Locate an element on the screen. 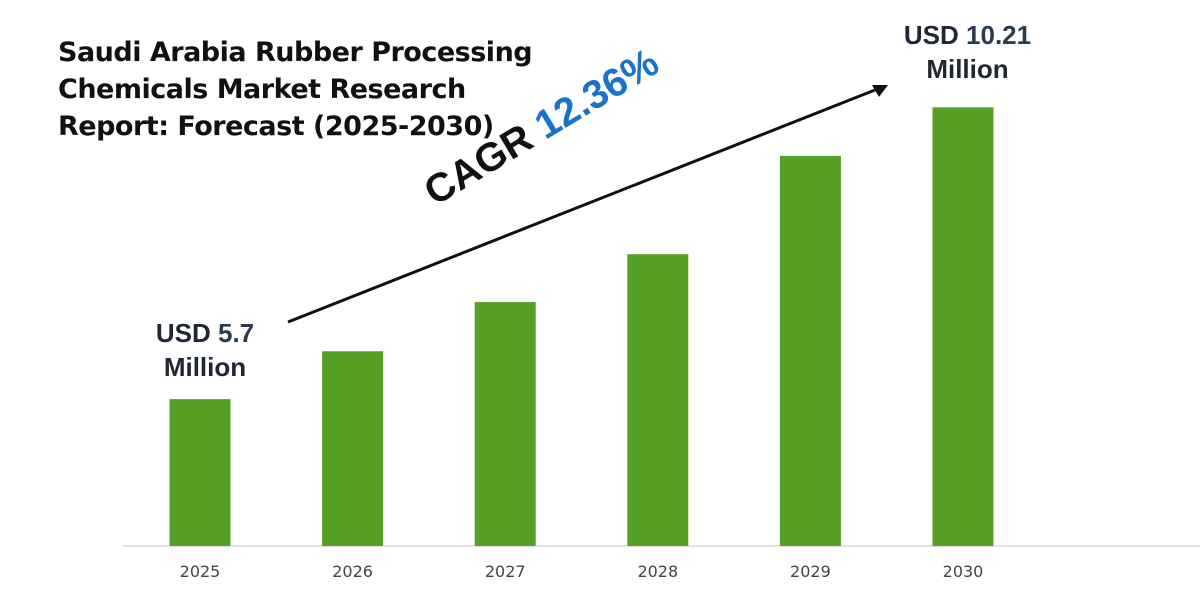  bar-2027 is located at coordinates (505, 424).